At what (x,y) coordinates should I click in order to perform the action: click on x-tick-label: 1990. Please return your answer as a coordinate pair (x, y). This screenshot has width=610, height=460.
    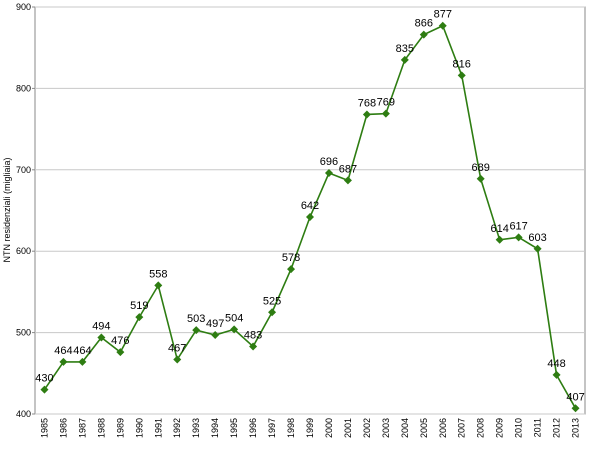
    Looking at the image, I should click on (139, 428).